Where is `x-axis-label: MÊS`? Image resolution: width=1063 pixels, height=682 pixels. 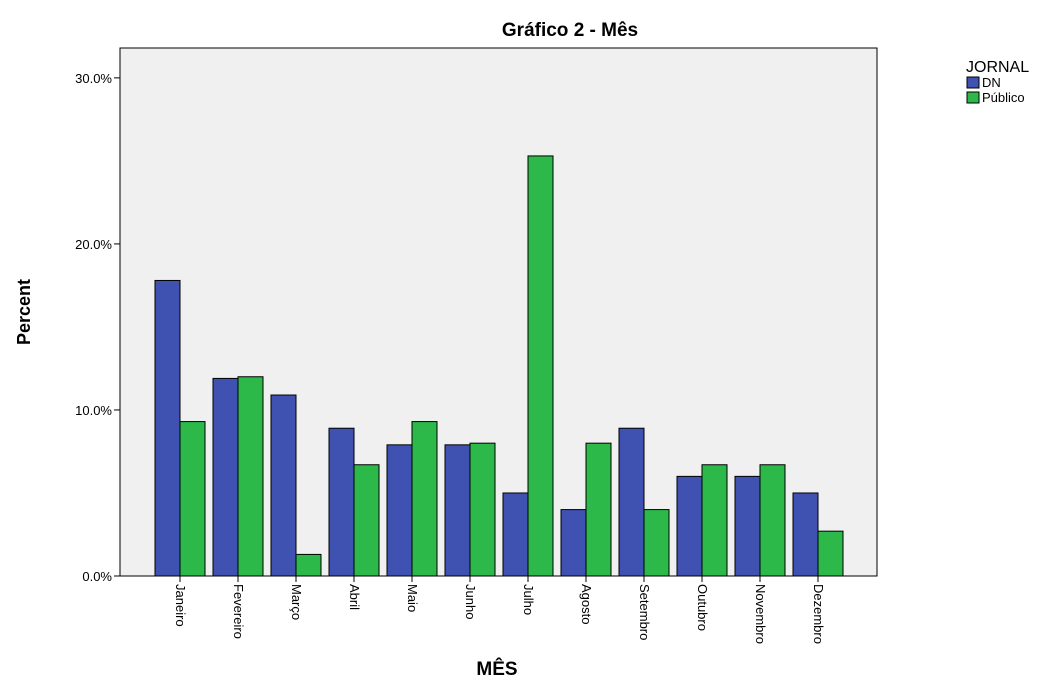 x-axis-label: MÊS is located at coordinates (496, 669).